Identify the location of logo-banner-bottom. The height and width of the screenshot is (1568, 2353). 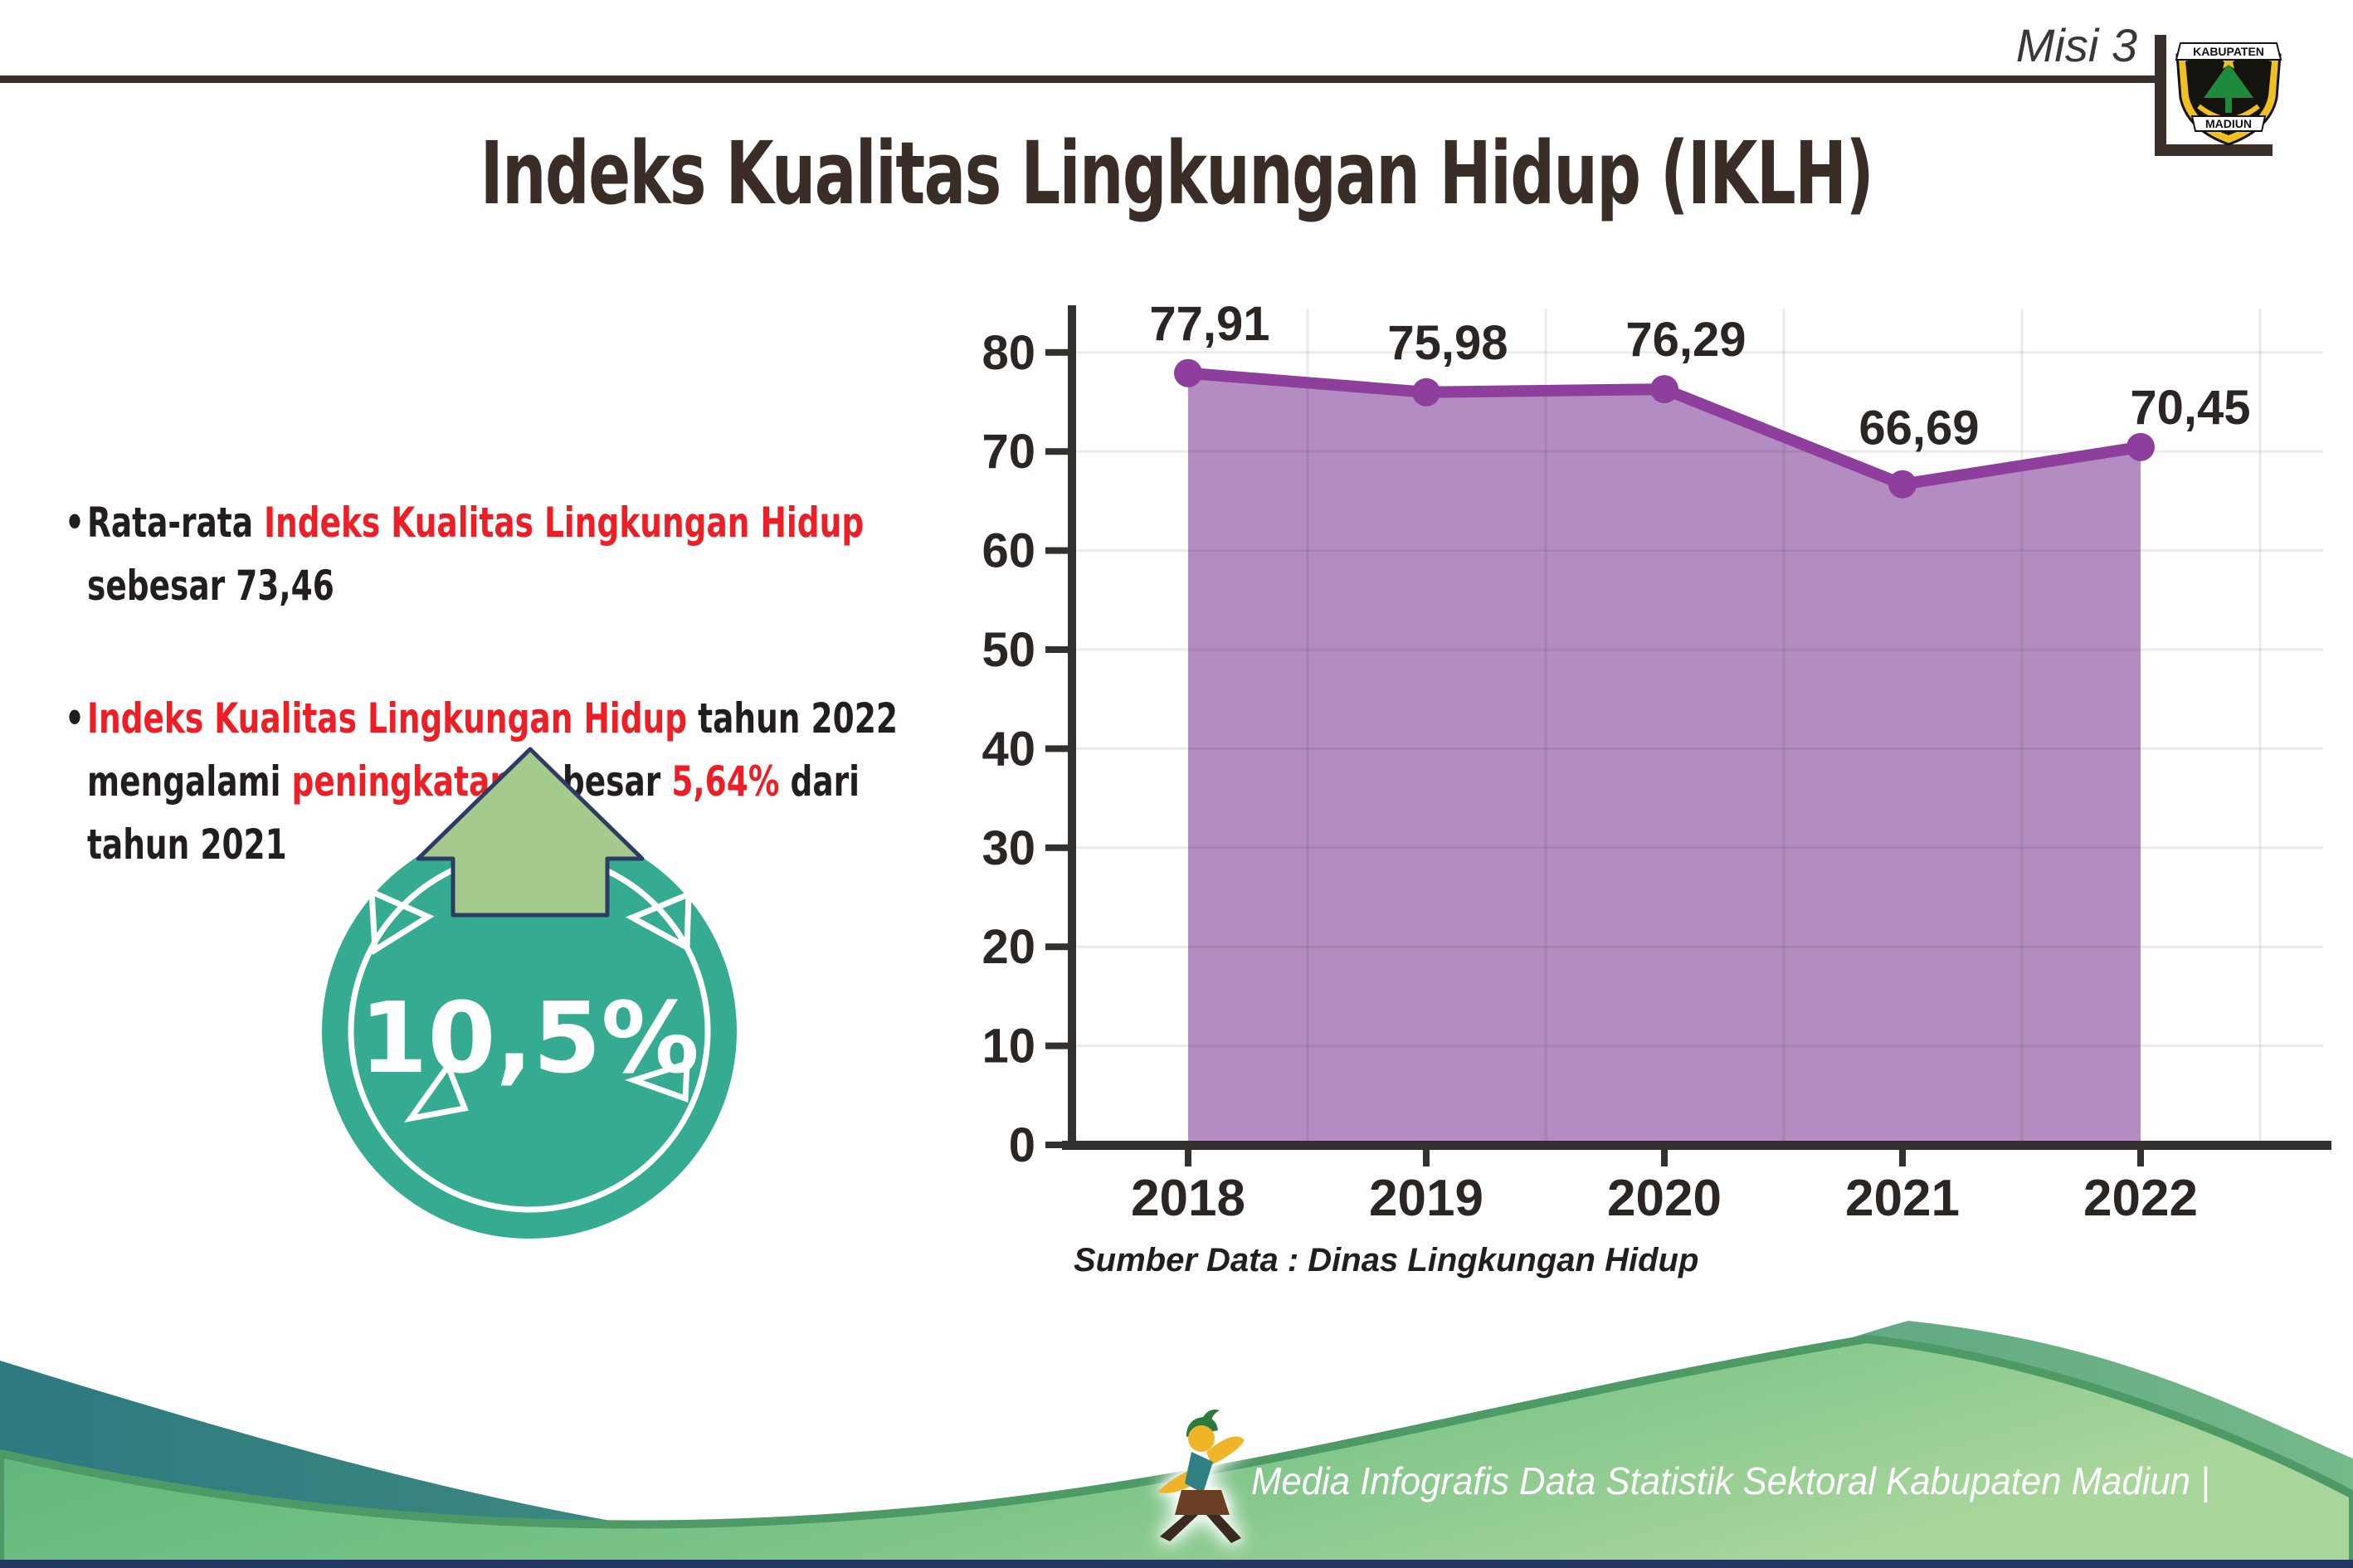
(2228, 123).